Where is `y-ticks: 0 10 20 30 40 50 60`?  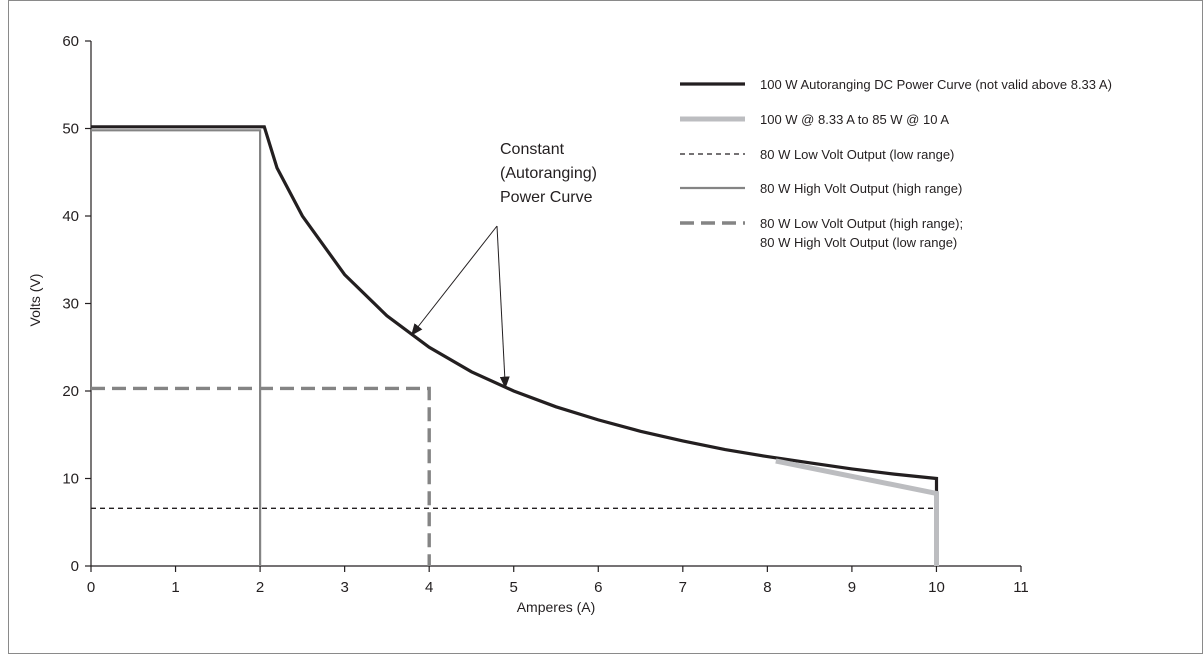
y-ticks: 0 10 20 30 40 50 60 is located at coordinates (76, 304).